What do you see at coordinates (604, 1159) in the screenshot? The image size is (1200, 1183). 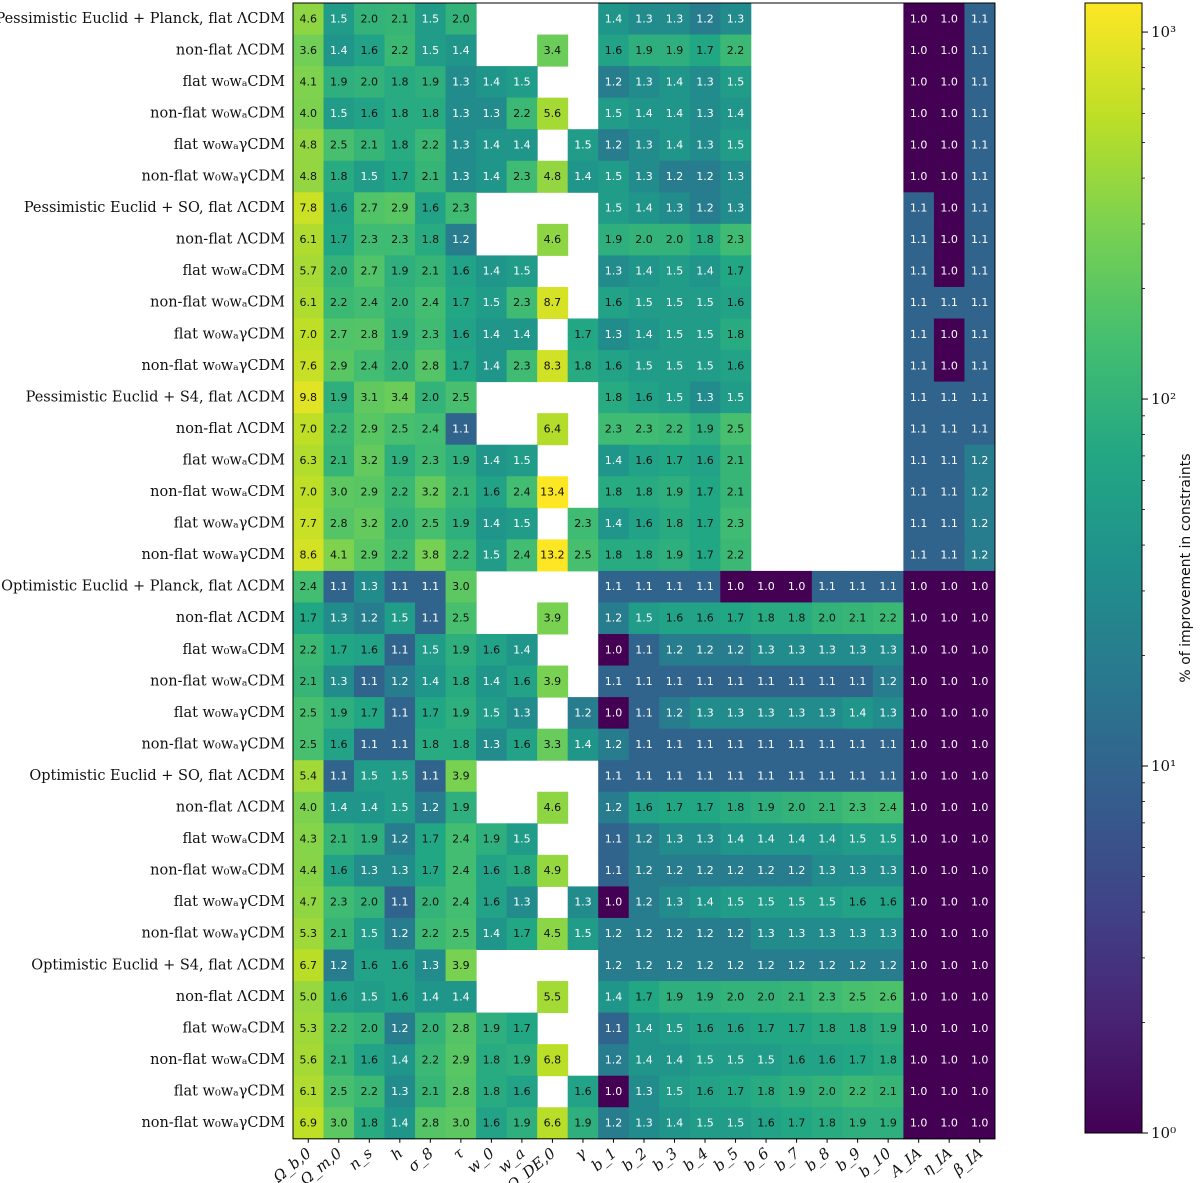 I see `column-label: b_1` at bounding box center [604, 1159].